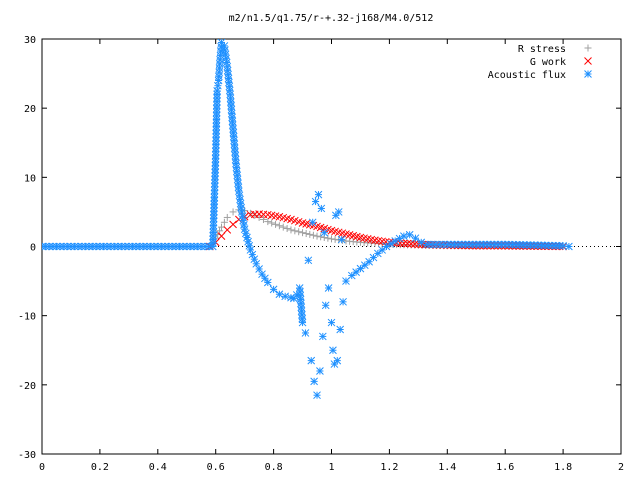  What do you see at coordinates (621, 467) in the screenshot?
I see `x-tick-label: 2` at bounding box center [621, 467].